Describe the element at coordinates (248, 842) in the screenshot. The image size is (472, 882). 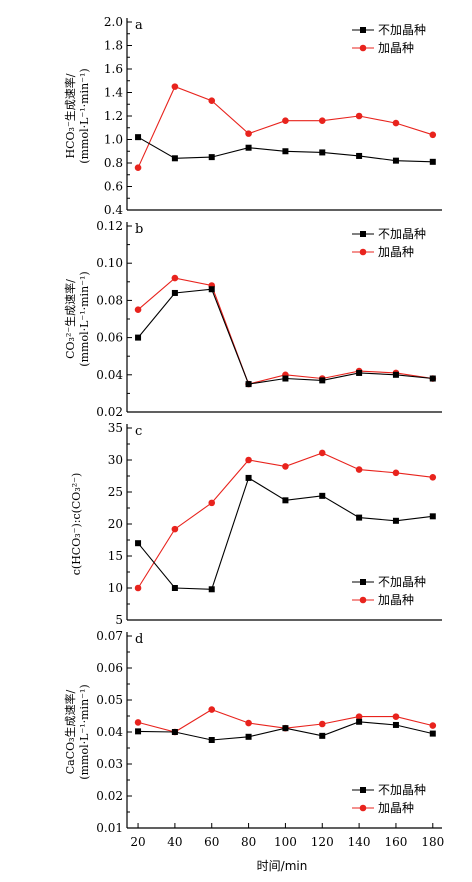
I see `x-tick-label: 80` at that location.